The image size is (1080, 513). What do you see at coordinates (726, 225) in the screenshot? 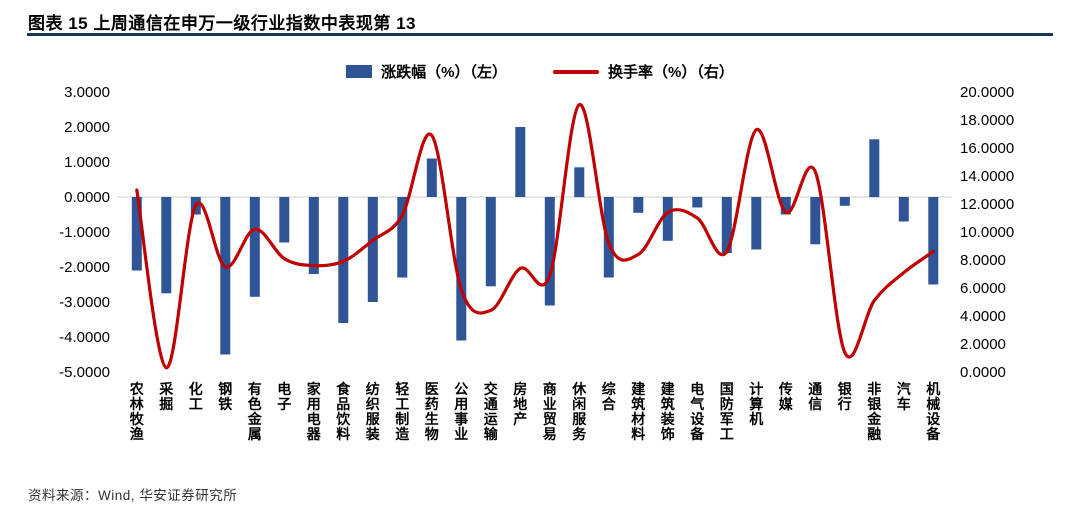
I see `bar-国防军工` at bounding box center [726, 225].